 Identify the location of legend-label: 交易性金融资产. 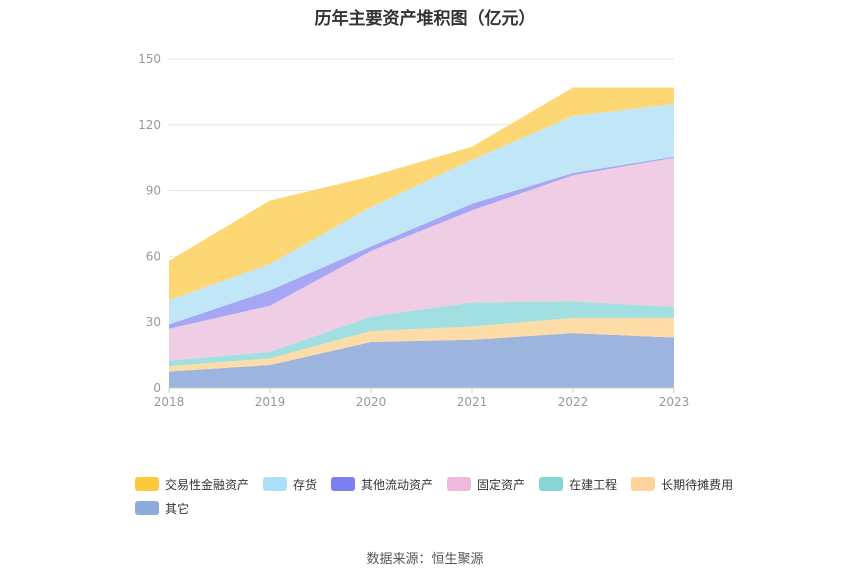
(207, 484).